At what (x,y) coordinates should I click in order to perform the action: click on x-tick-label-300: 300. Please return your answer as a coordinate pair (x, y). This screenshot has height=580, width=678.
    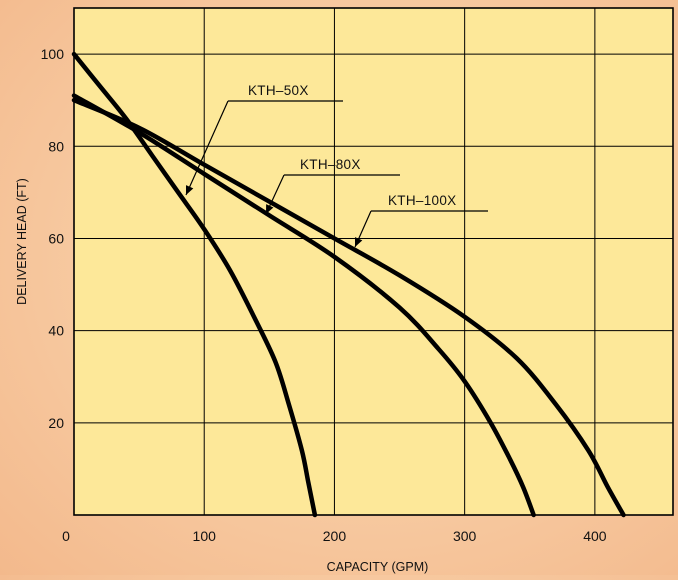
    Looking at the image, I should click on (465, 536).